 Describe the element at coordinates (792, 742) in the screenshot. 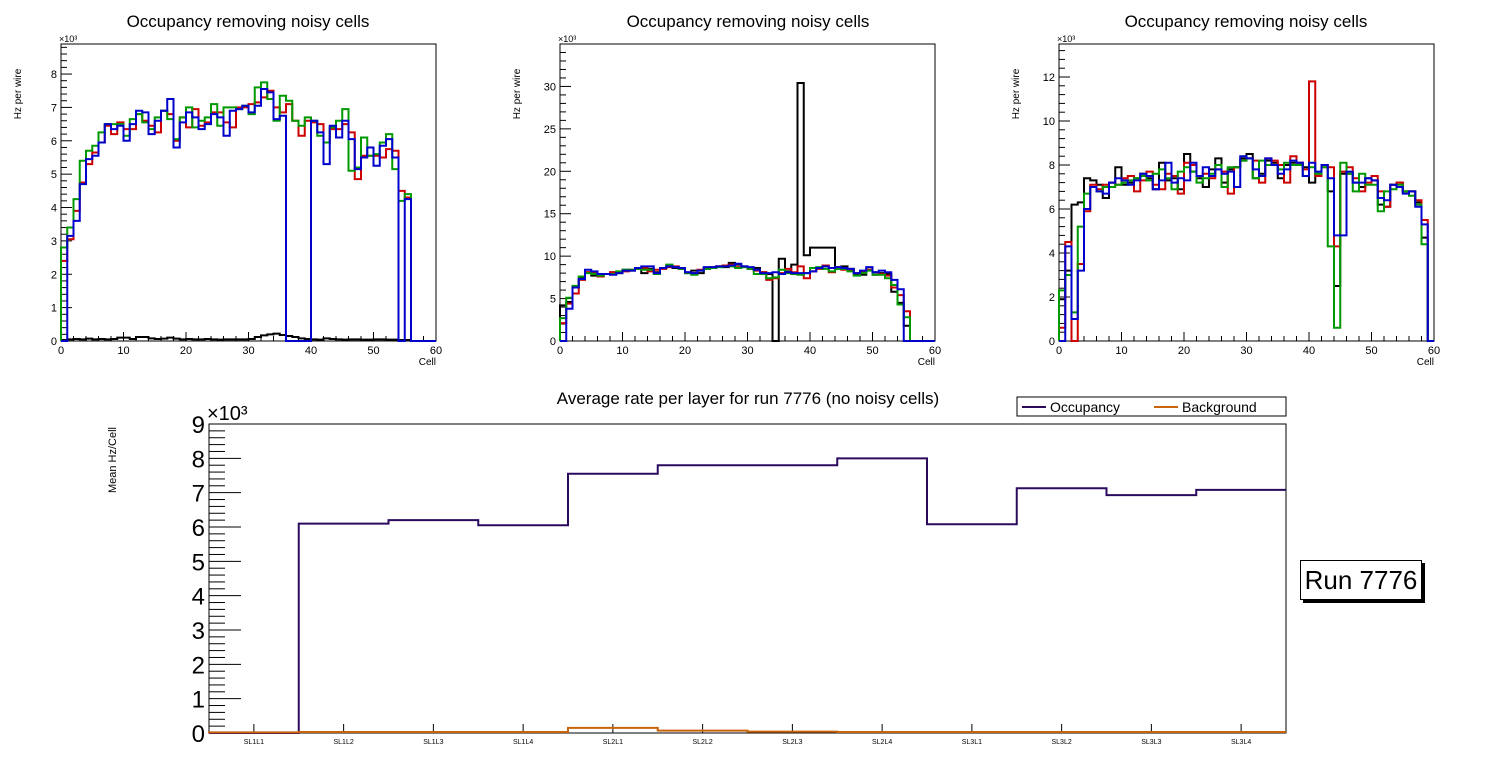

I see `x-category-label: SL2L3` at that location.